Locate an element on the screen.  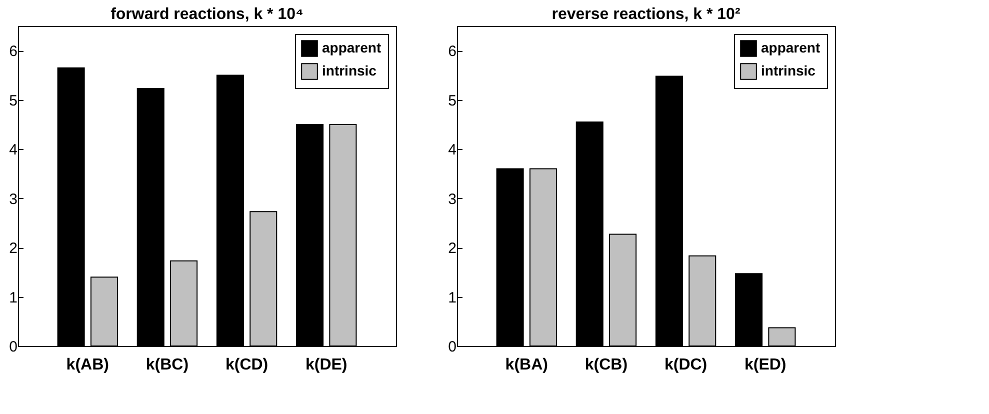
chart-title: reverse reactions, k * 10² is located at coordinates (646, 14).